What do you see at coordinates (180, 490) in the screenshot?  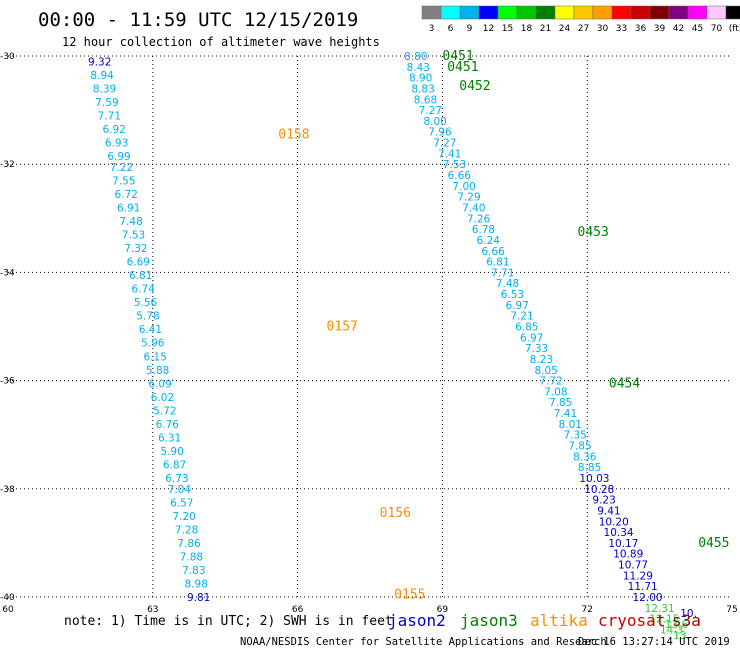 I see `swh-value-label: 7.04` at bounding box center [180, 490].